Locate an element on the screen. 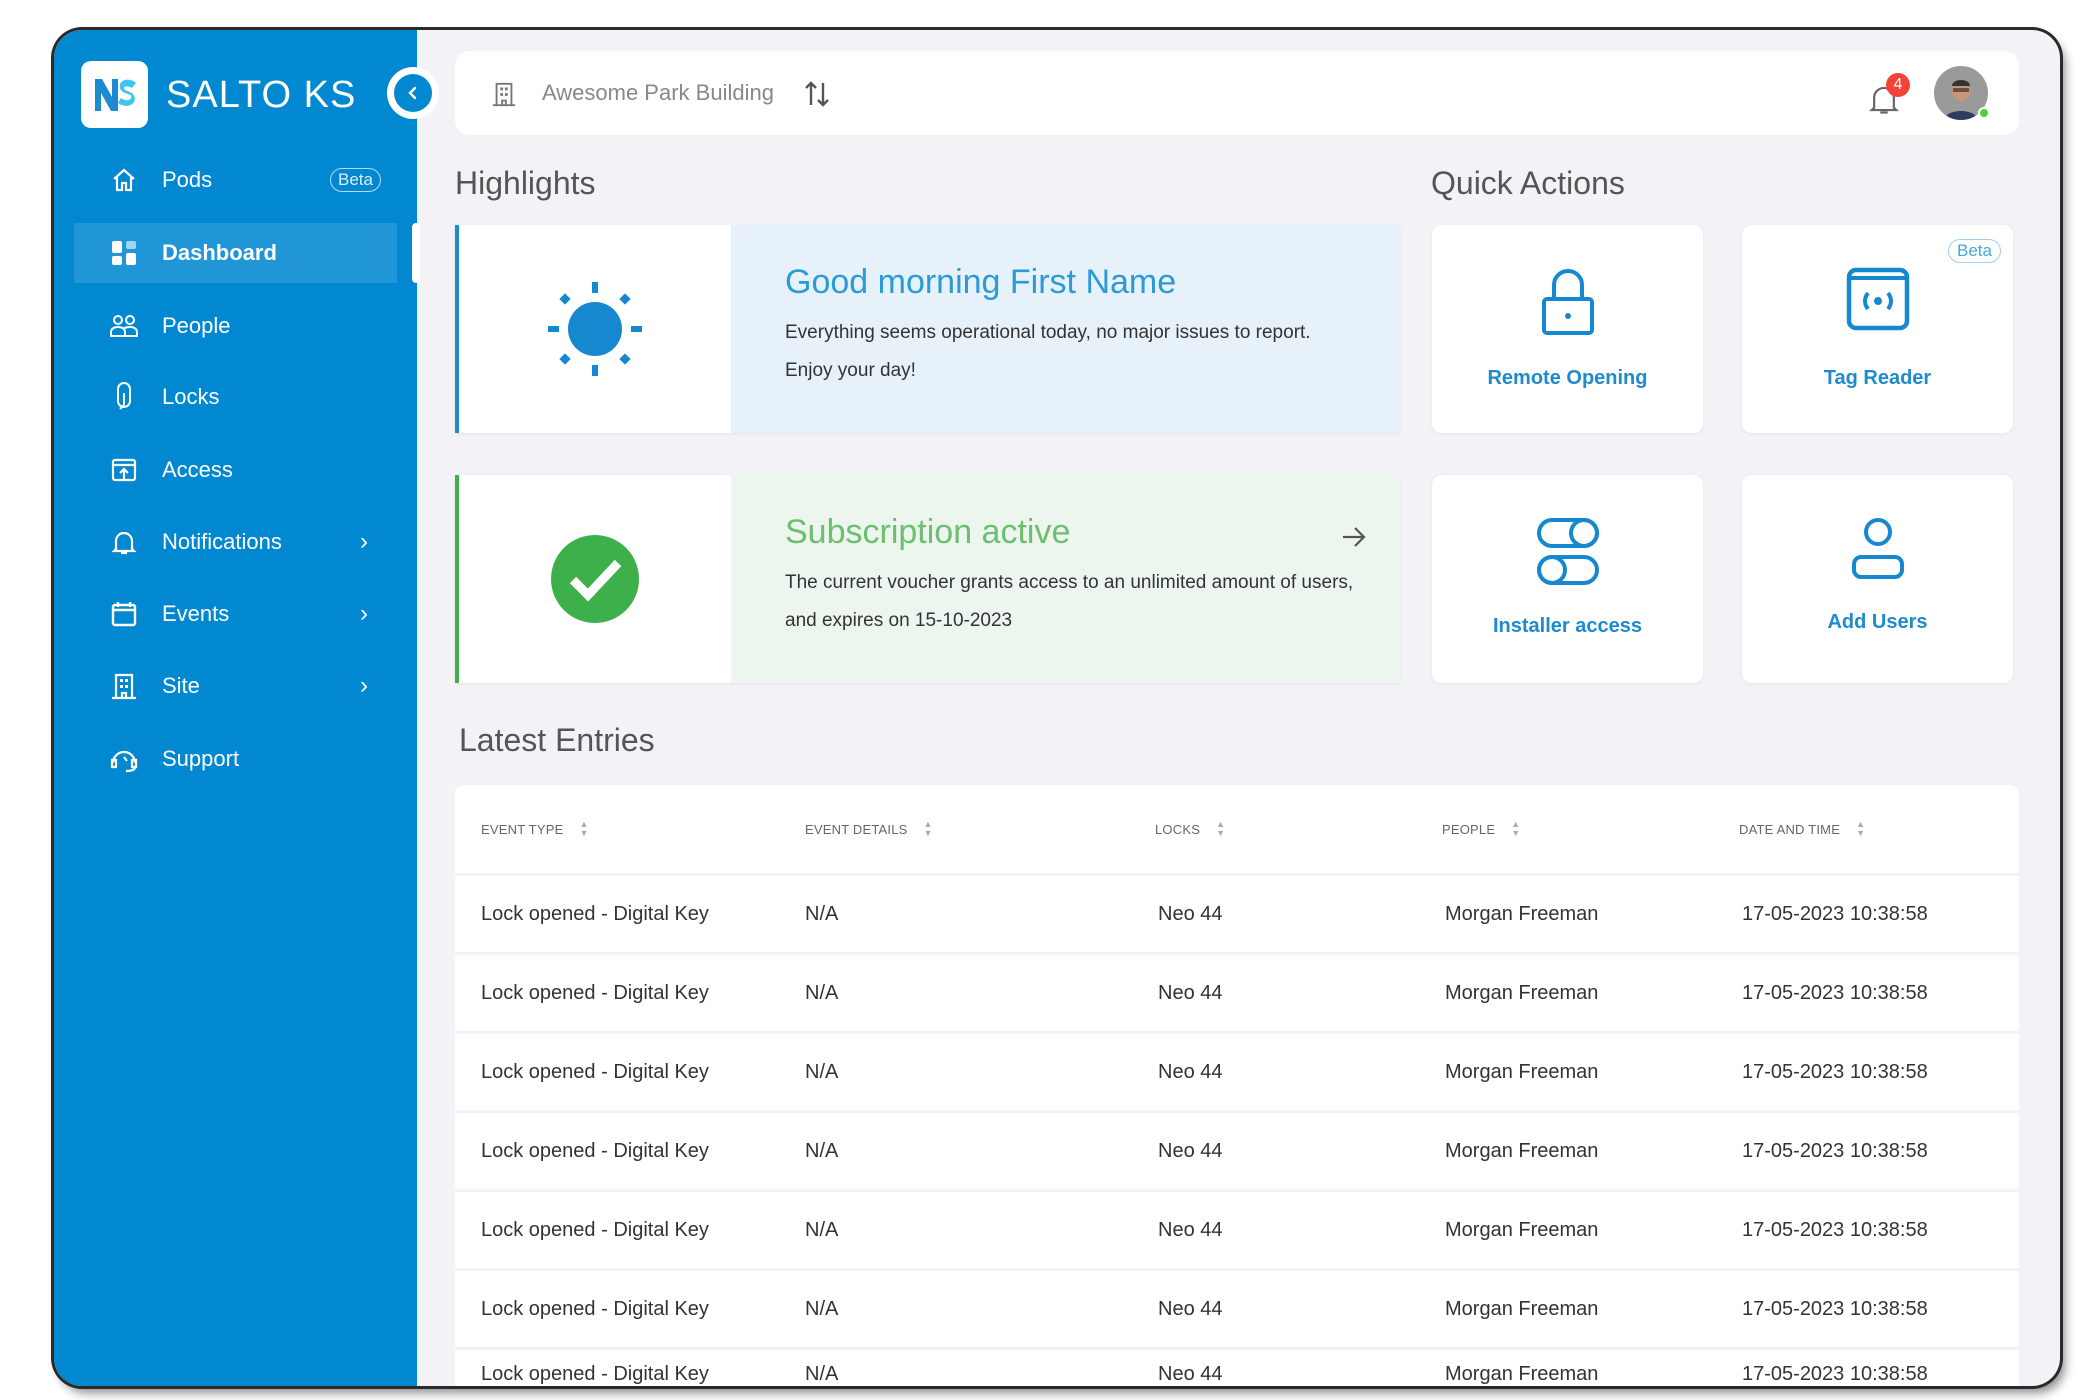 The image size is (2100, 1400). collapse-sidebar-button is located at coordinates (413, 93).